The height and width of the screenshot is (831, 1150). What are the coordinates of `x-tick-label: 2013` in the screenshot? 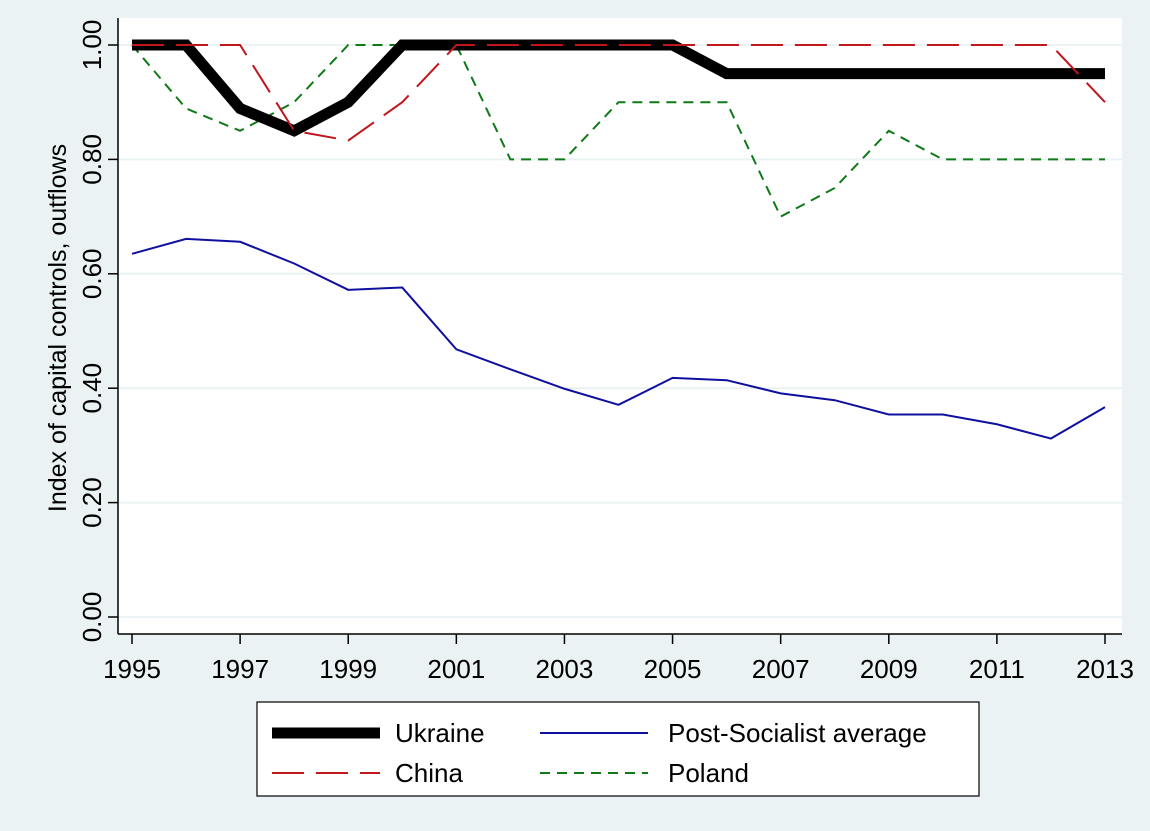 It's located at (1105, 669).